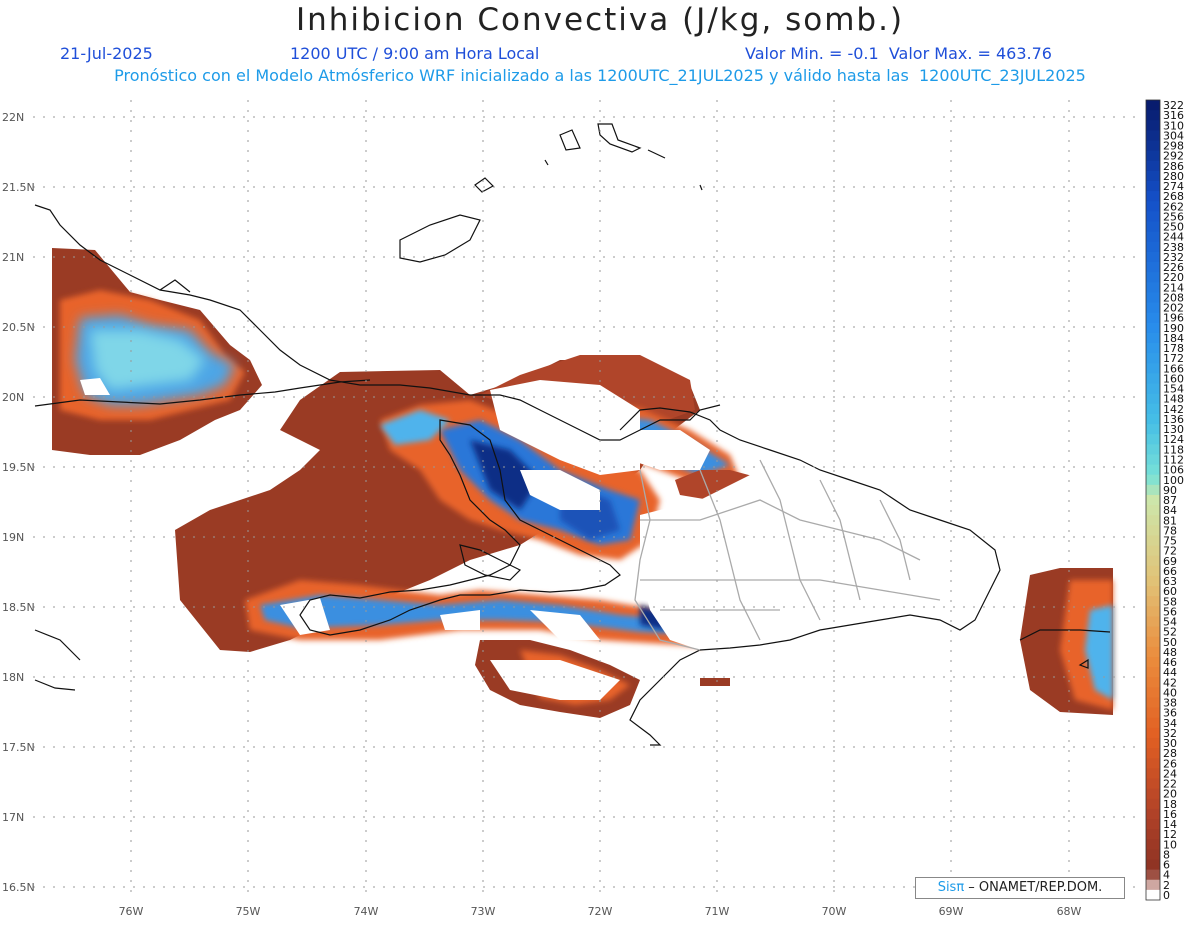  I want to click on colorbar-label: 48, so click(1170, 652).